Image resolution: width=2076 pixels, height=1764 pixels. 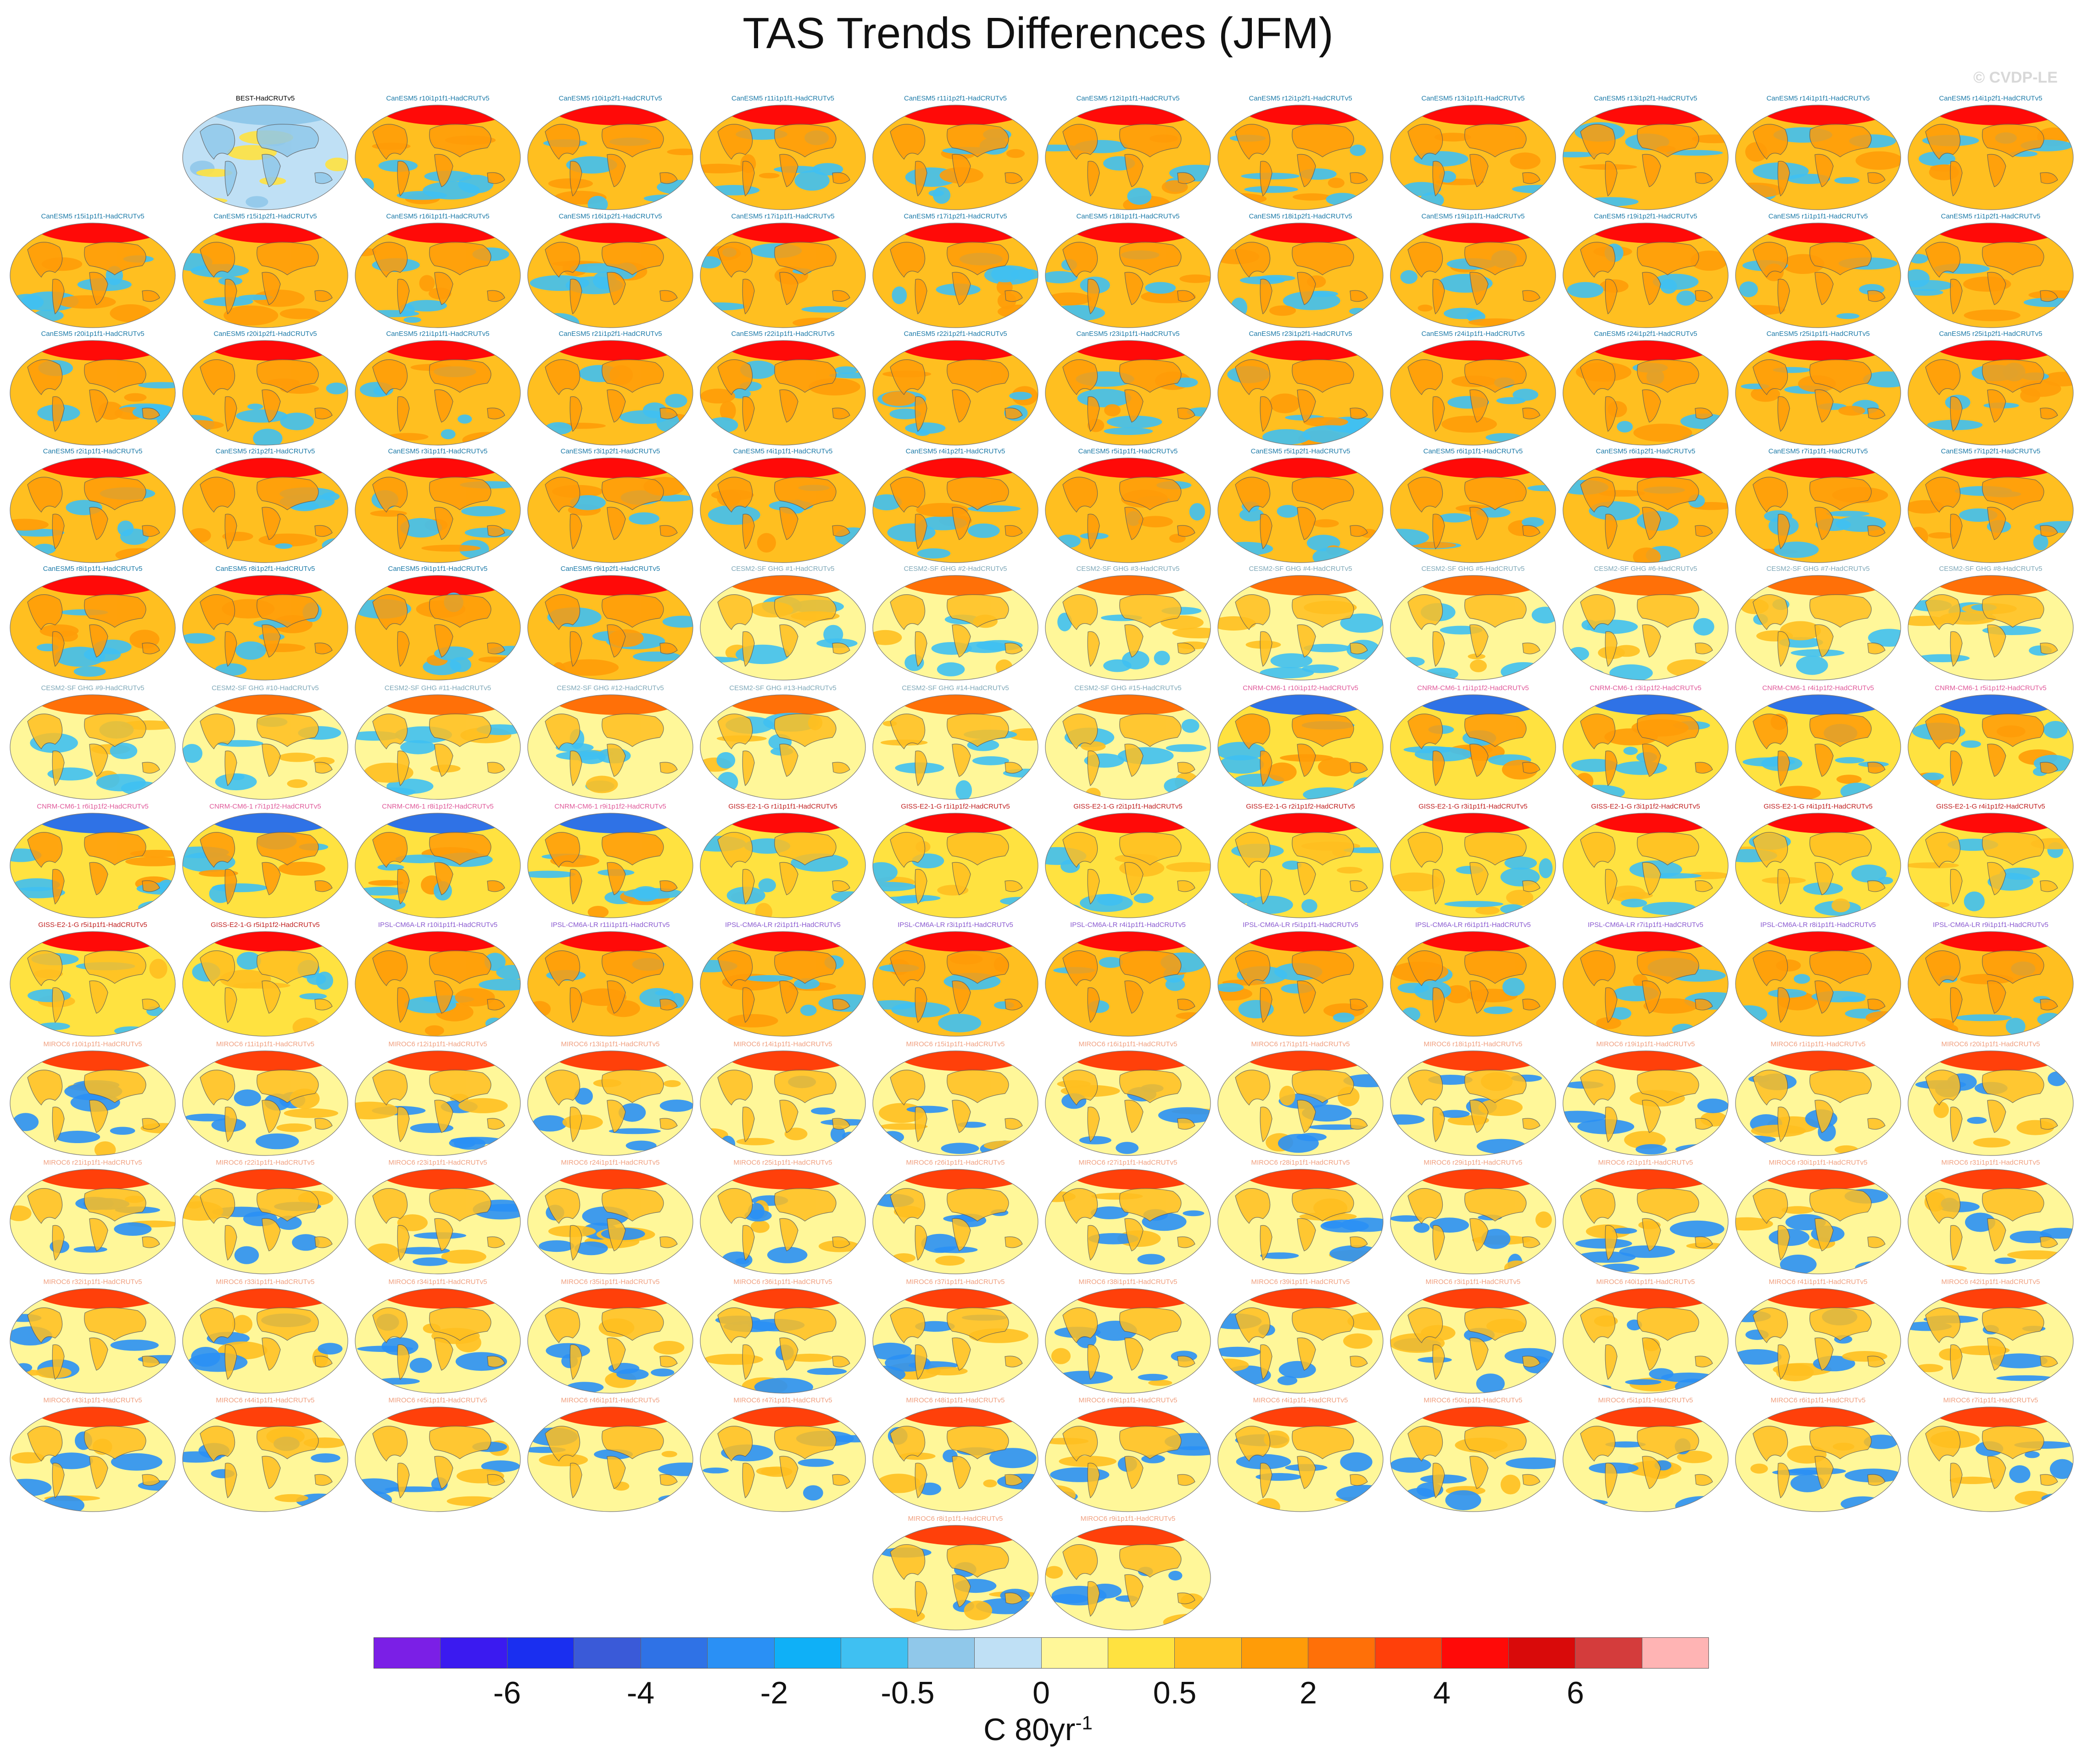 What do you see at coordinates (1041, 1653) in the screenshot?
I see `colorbar` at bounding box center [1041, 1653].